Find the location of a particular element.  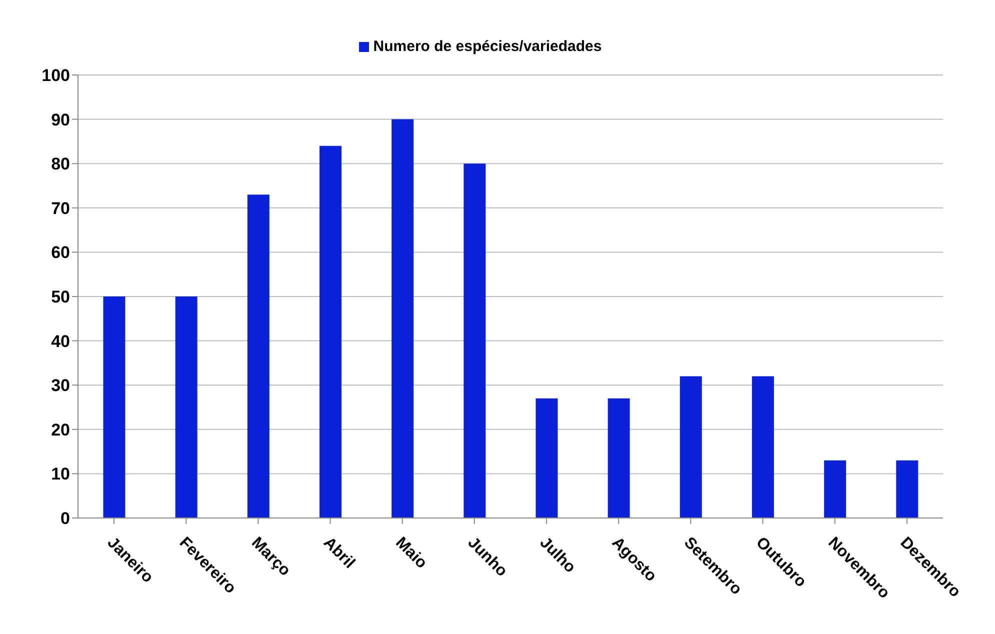

y-tick-label: 70 is located at coordinates (60, 208).